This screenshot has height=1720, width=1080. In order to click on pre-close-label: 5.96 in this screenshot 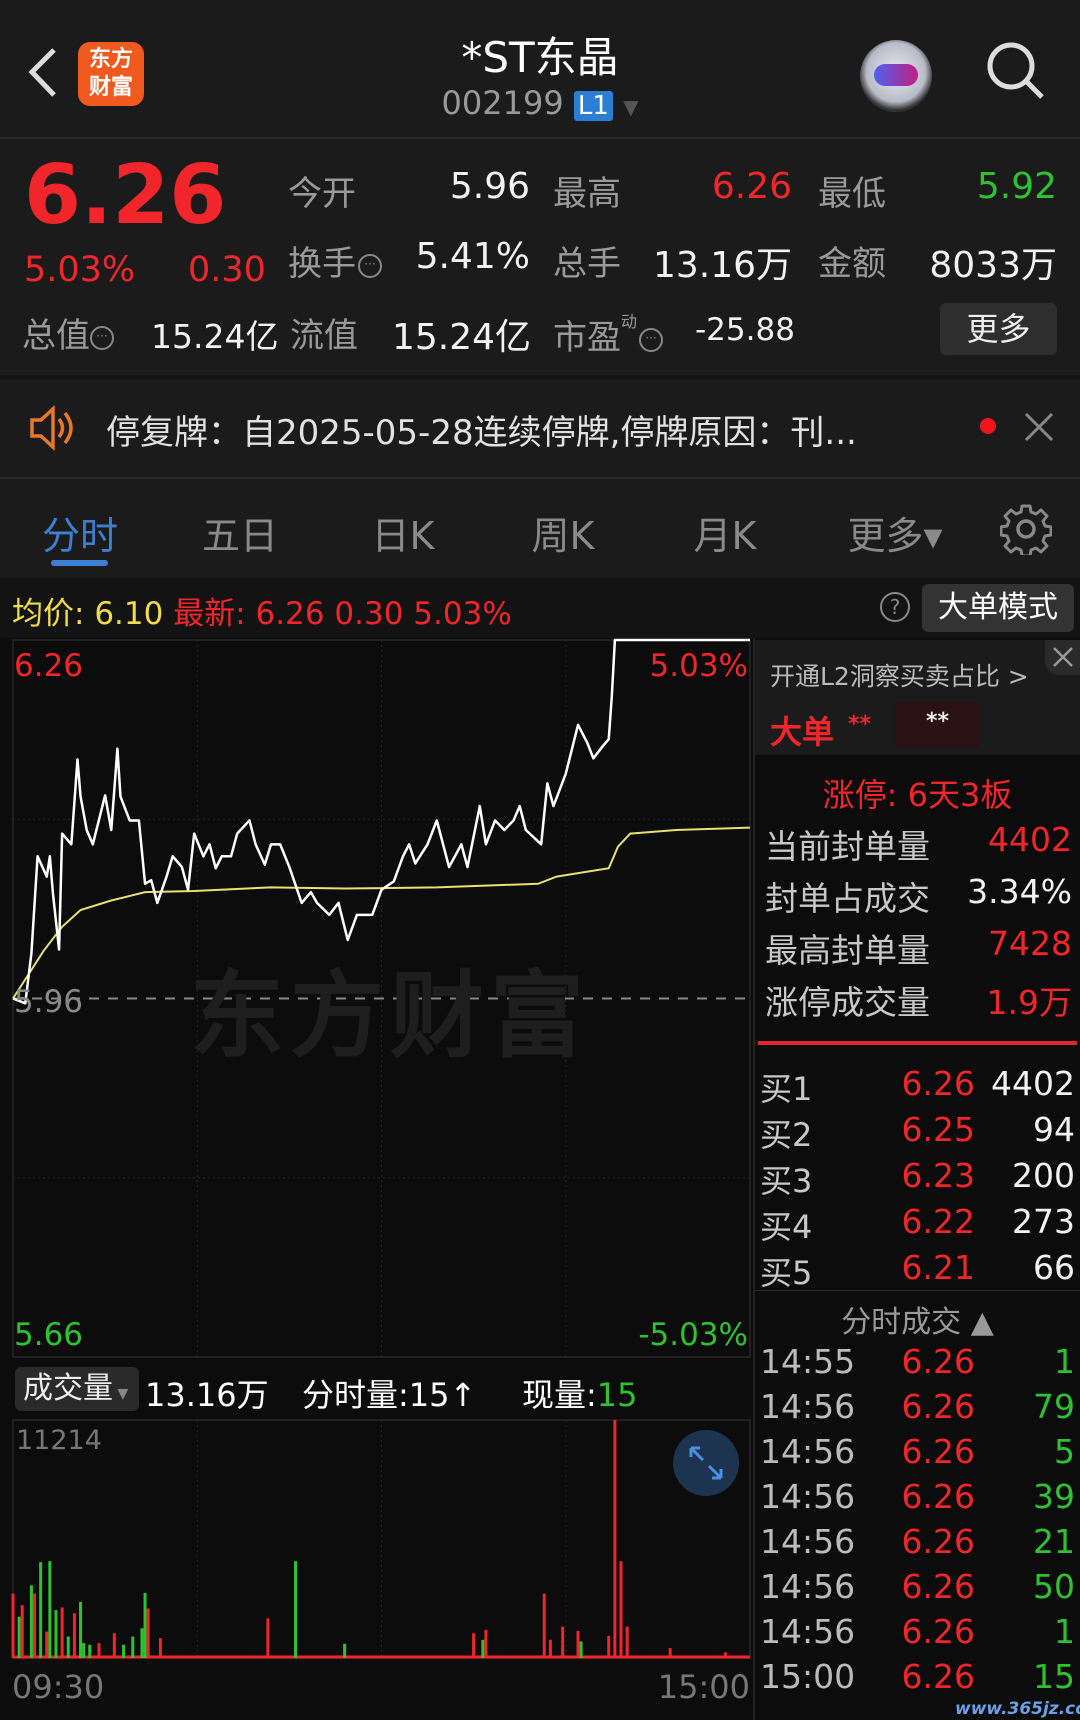, I will do `click(49, 1002)`.